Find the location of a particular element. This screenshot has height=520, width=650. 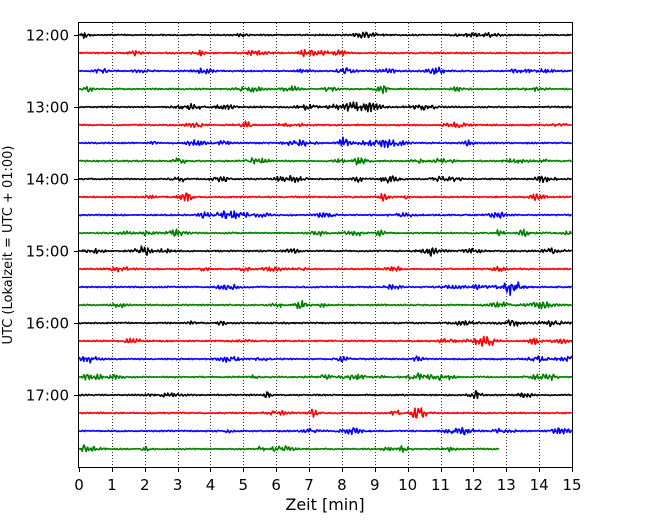

x-tick-label-3: 3 is located at coordinates (178, 485).